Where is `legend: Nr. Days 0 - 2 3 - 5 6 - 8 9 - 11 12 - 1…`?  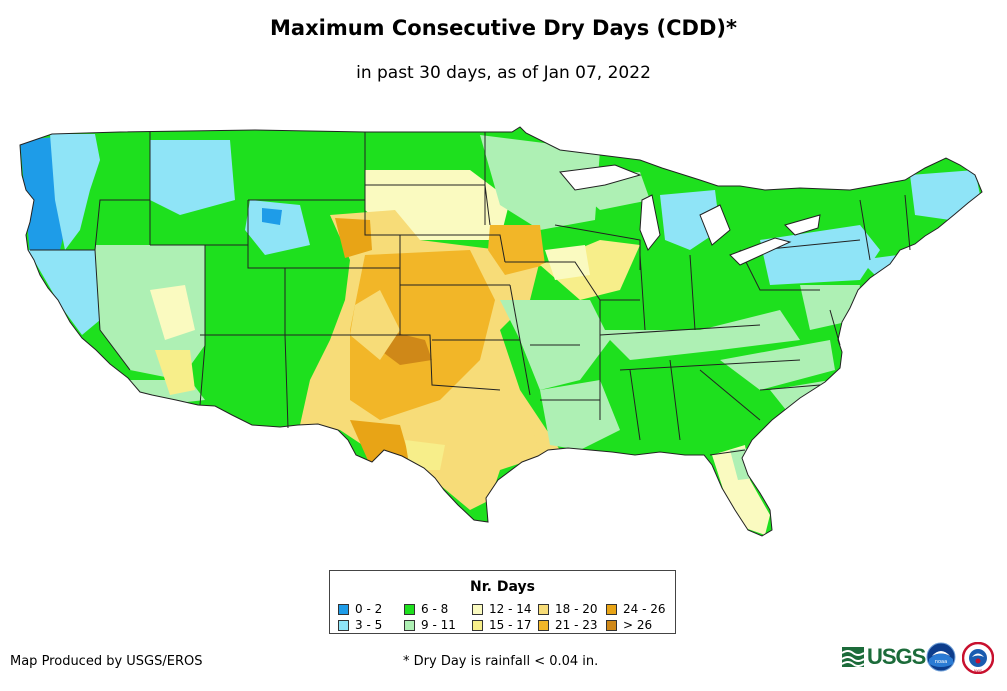
legend: Nr. Days 0 - 2 3 - 5 6 - 8 9 - 11 12 - 1… is located at coordinates (502, 602).